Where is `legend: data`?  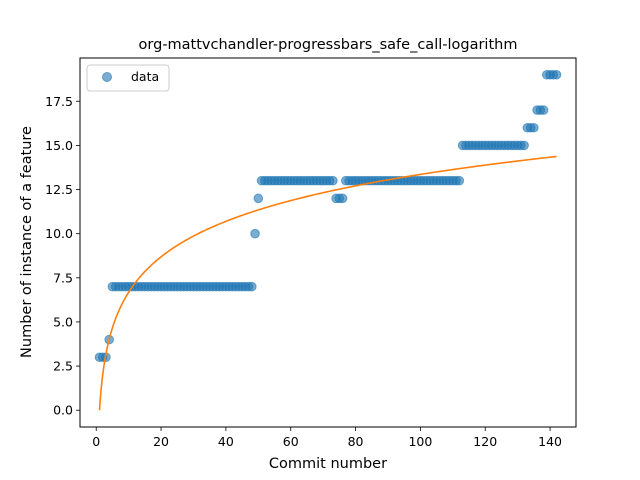
legend: data is located at coordinates (128, 78).